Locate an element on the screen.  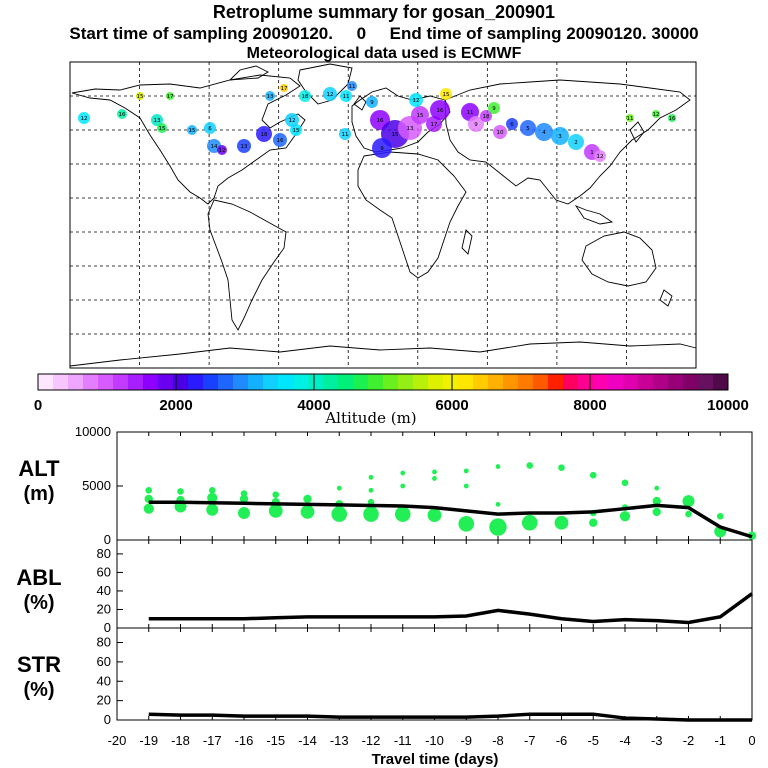
x-tick-label: -7 is located at coordinates (530, 740).